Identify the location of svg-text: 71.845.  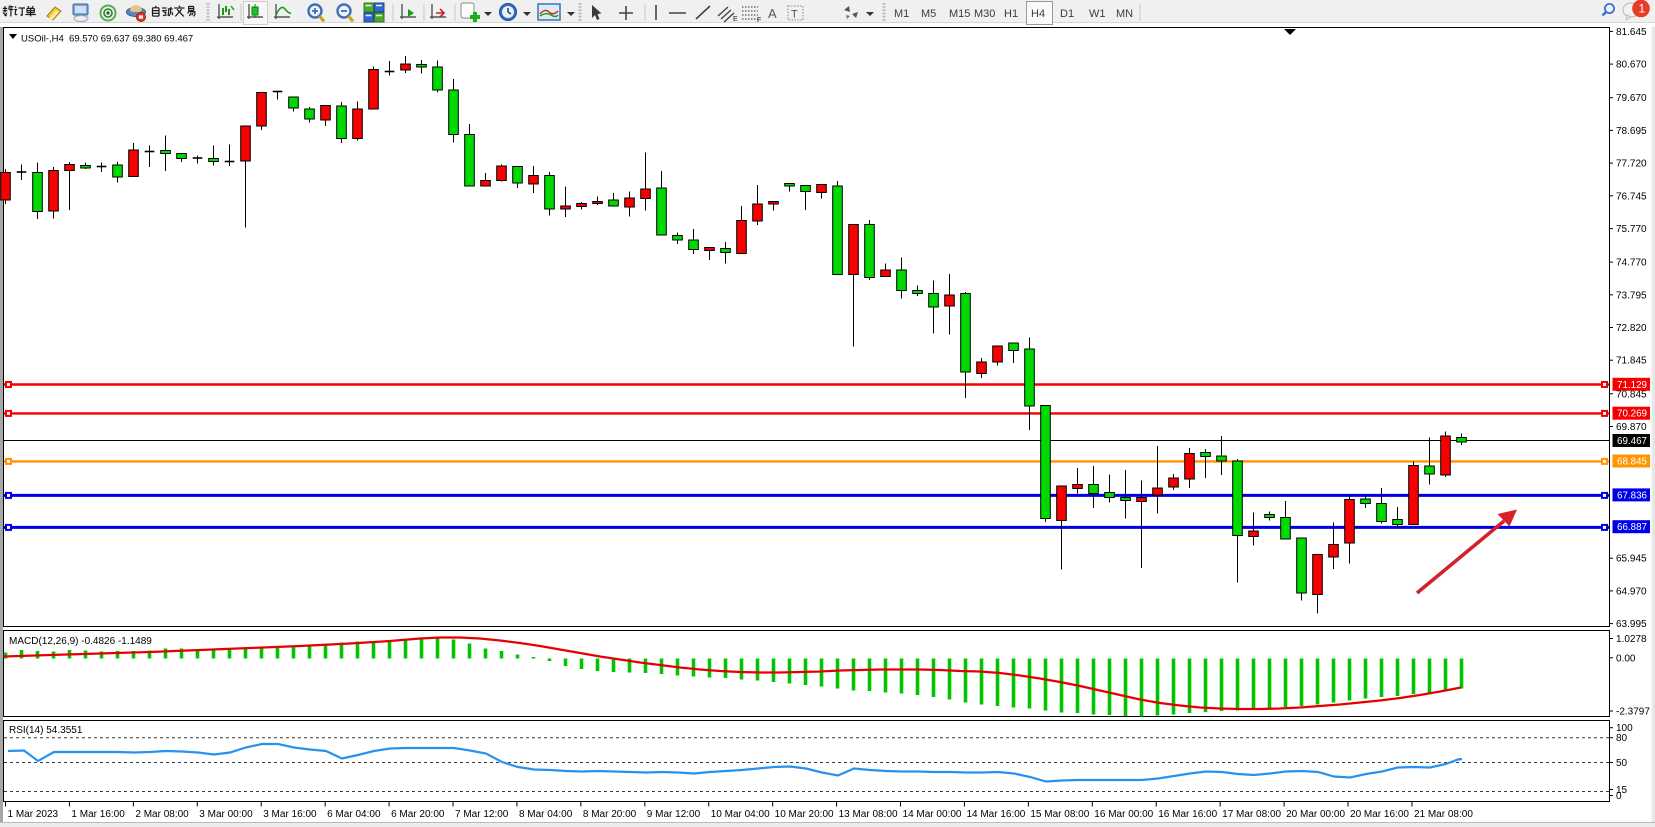
(1631, 361).